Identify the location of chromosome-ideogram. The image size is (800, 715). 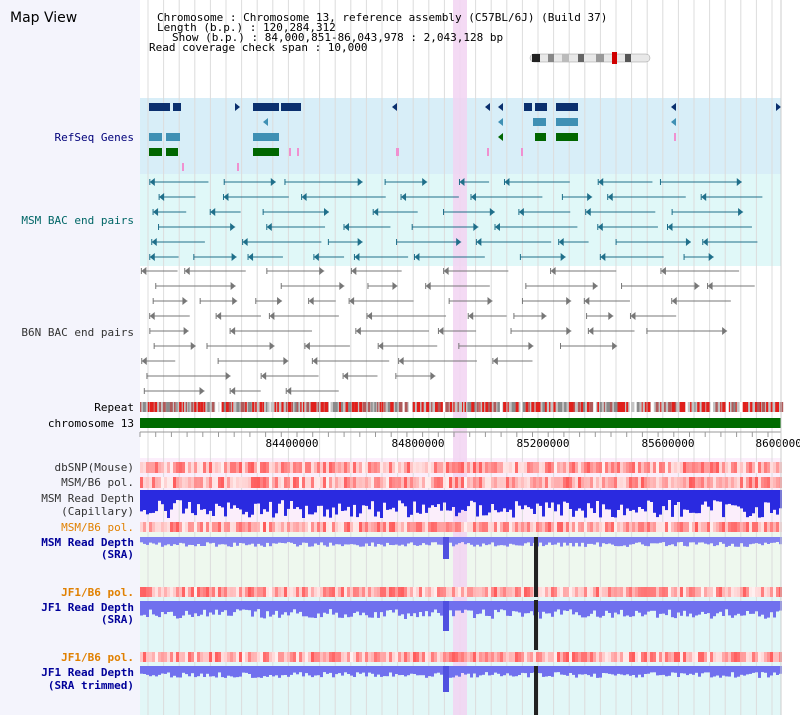
(590, 58).